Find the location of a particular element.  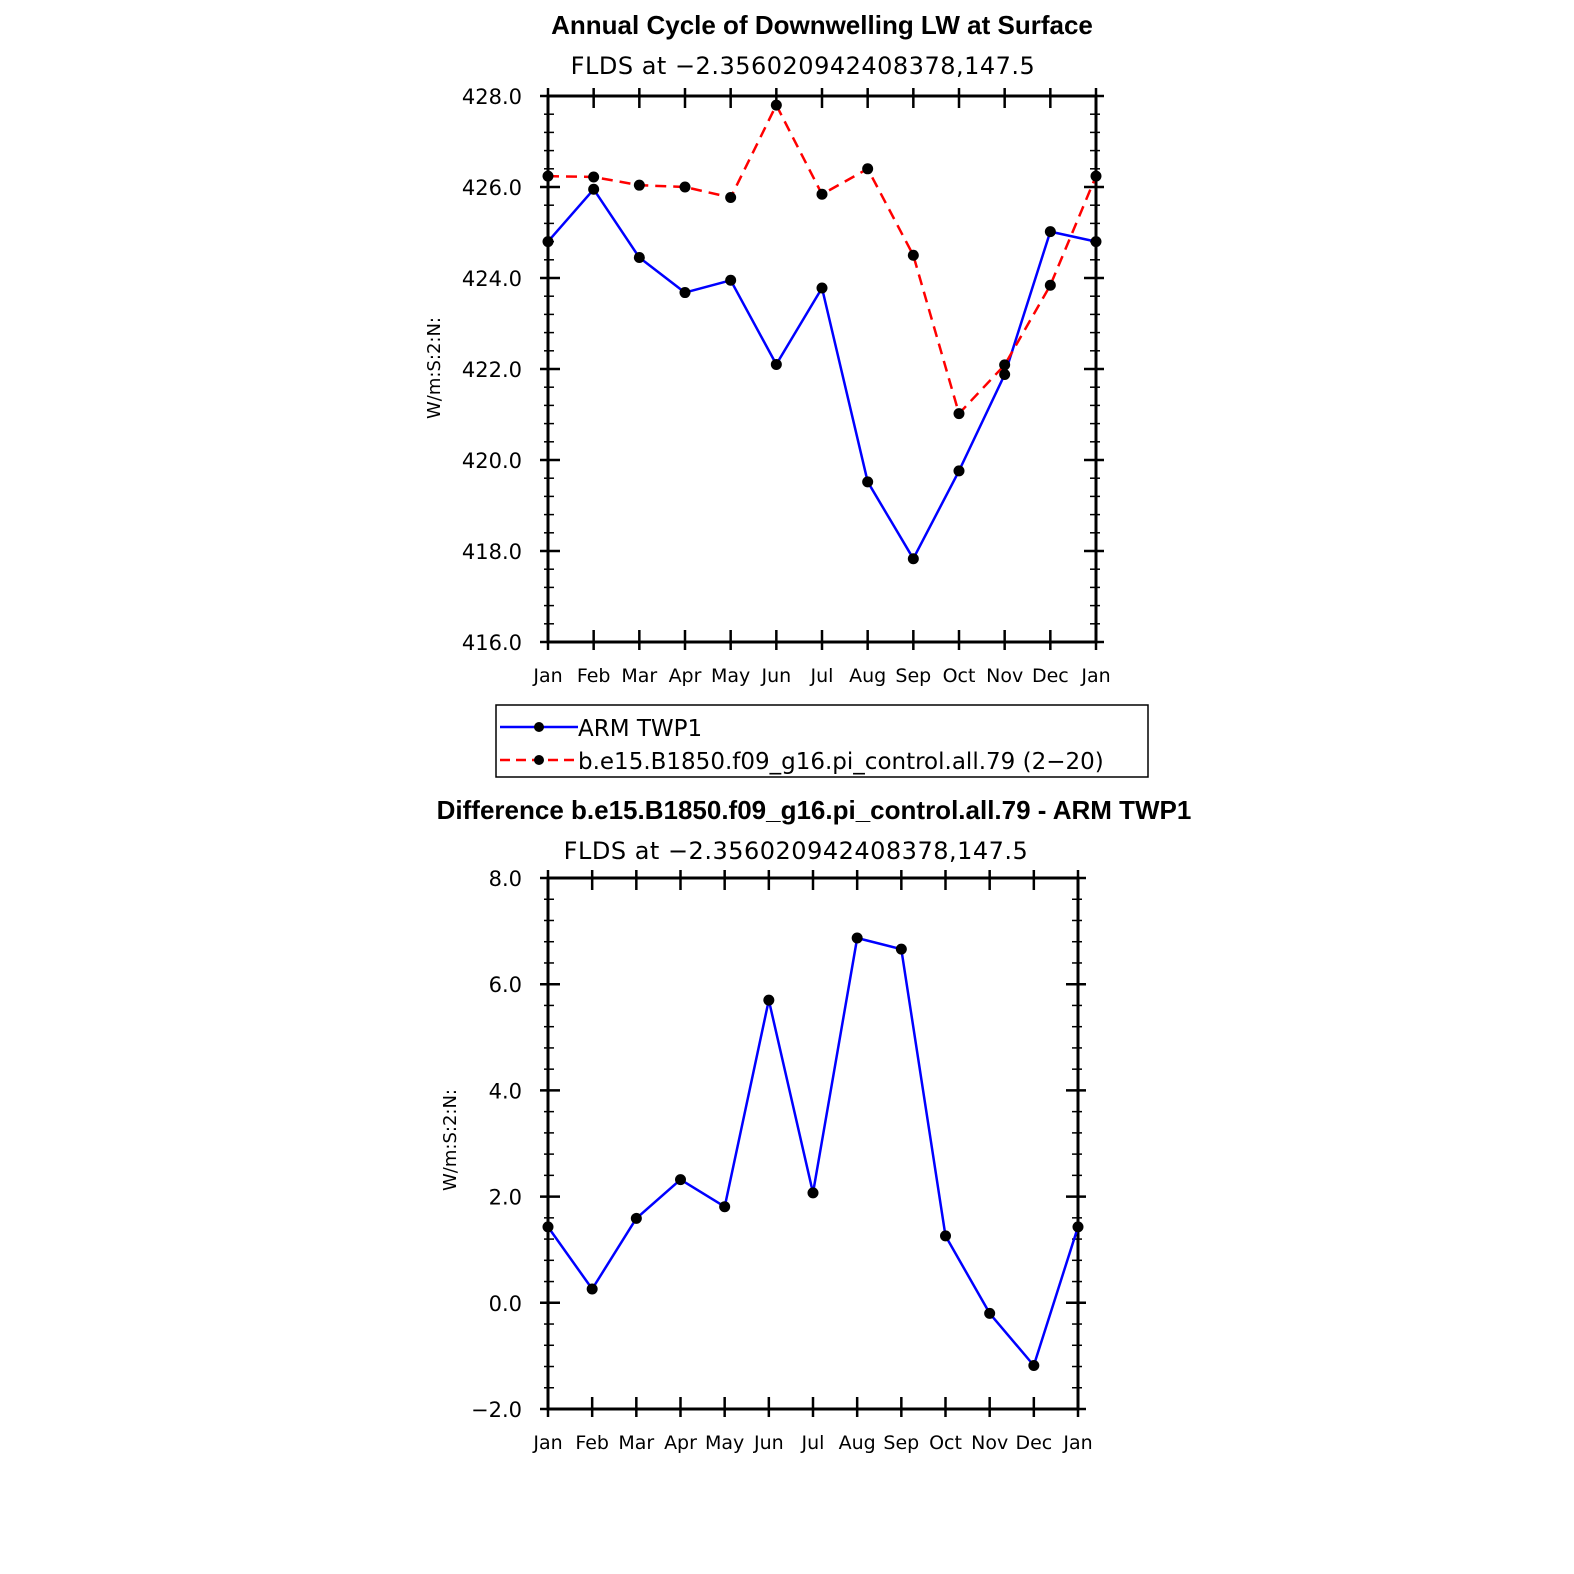

plot-frame is located at coordinates (822, 369).